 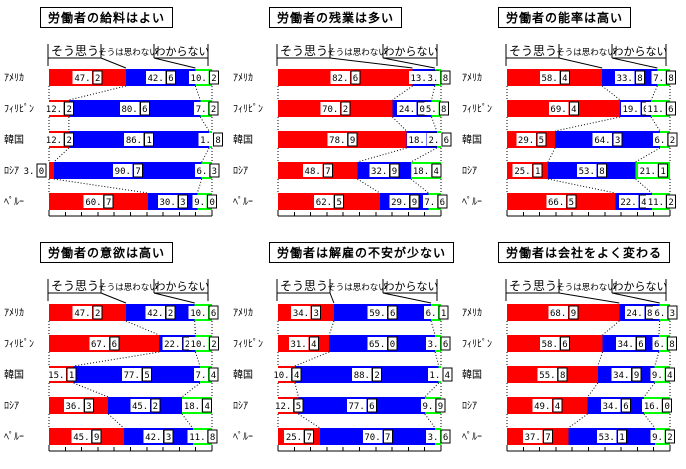 What do you see at coordinates (197, 438) in the screenshot?
I see `value-label-text: 11.` at bounding box center [197, 438].